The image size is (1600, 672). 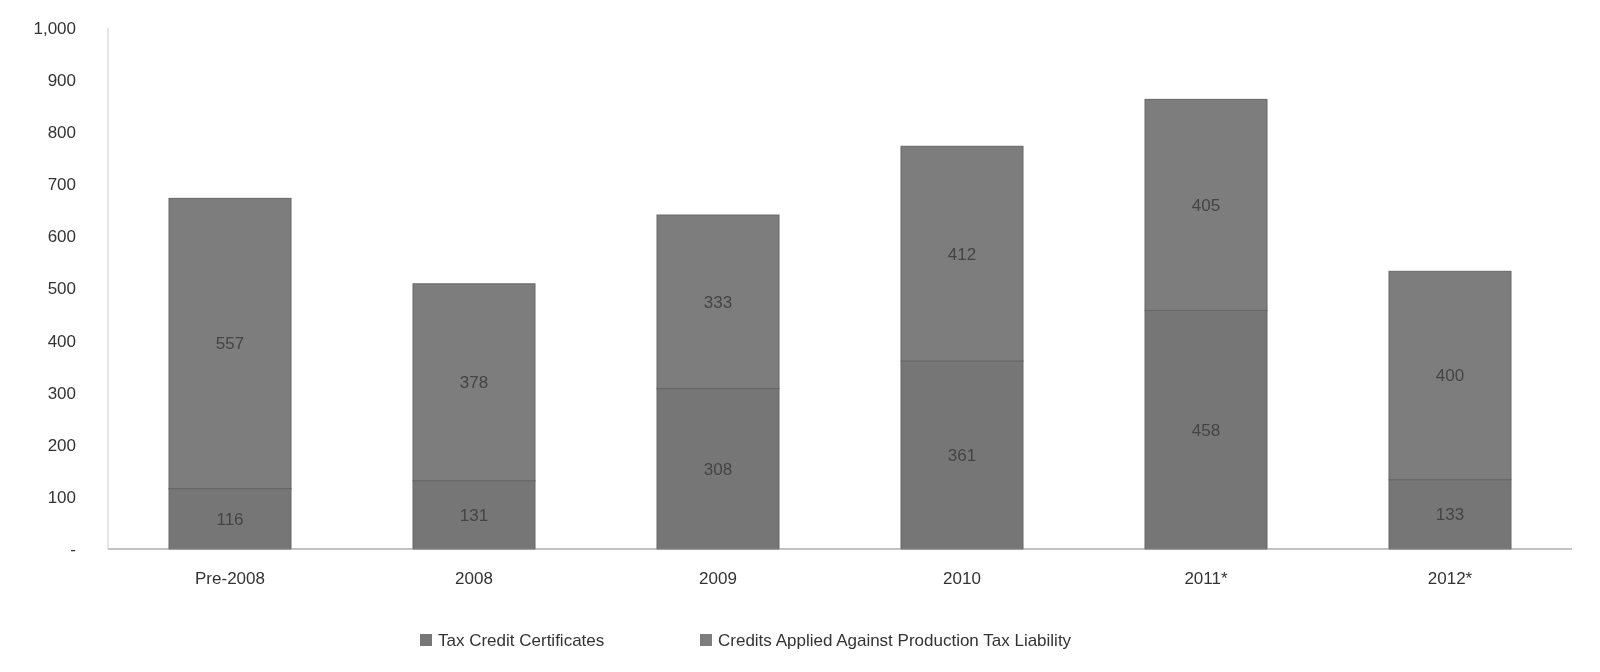 What do you see at coordinates (474, 578) in the screenshot?
I see `x-tick-label: 2008` at bounding box center [474, 578].